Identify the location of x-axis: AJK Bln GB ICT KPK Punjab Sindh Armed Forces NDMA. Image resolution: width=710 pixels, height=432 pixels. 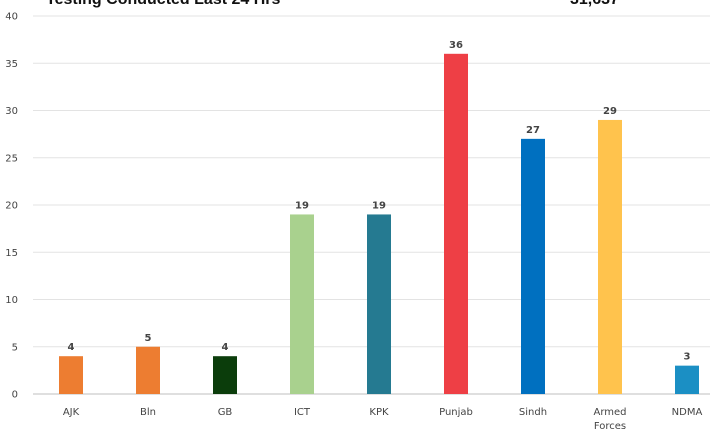
(383, 419).